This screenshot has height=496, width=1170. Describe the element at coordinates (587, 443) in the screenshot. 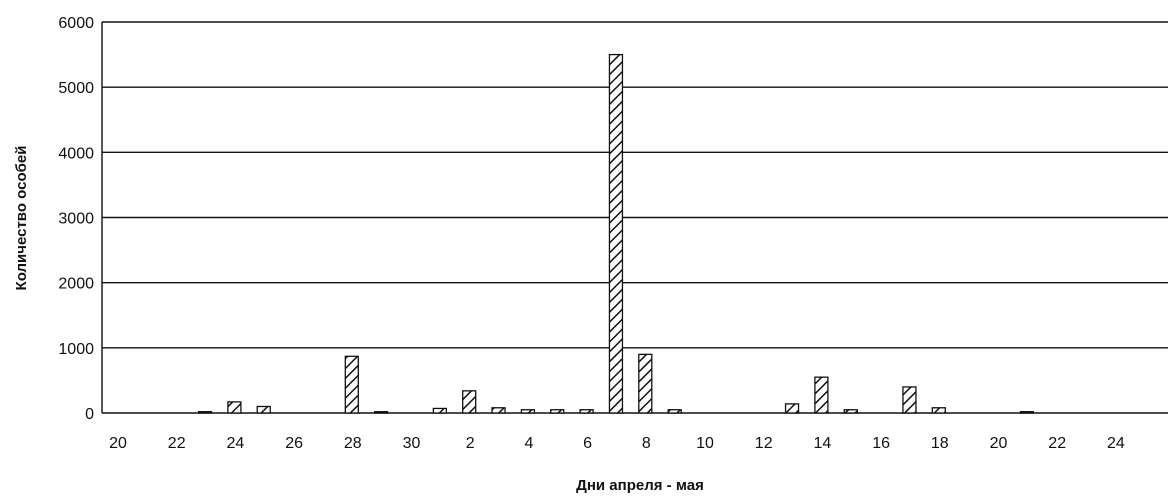

I see `x-tick-label: 6` at that location.